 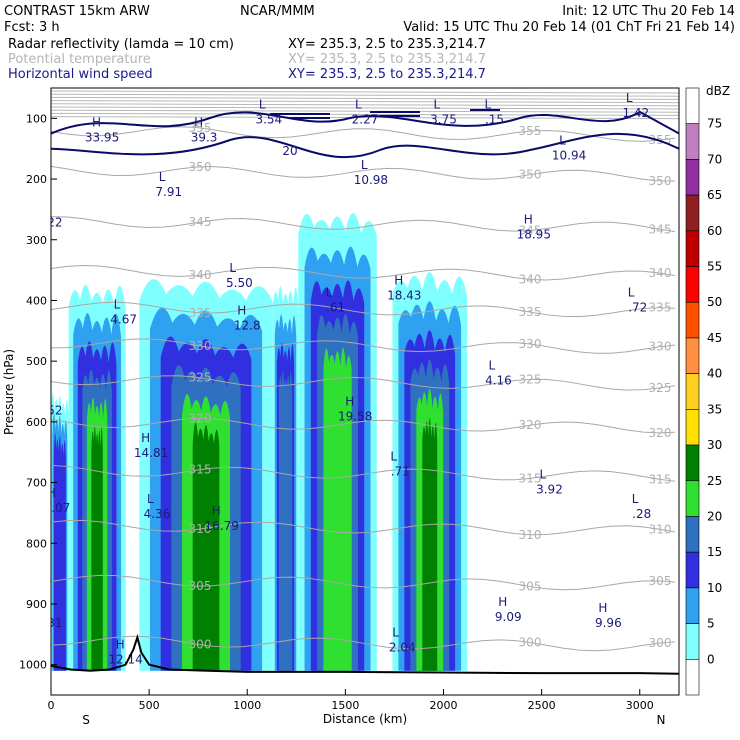 I want to click on y-tick-label: 300, so click(x=36, y=240).